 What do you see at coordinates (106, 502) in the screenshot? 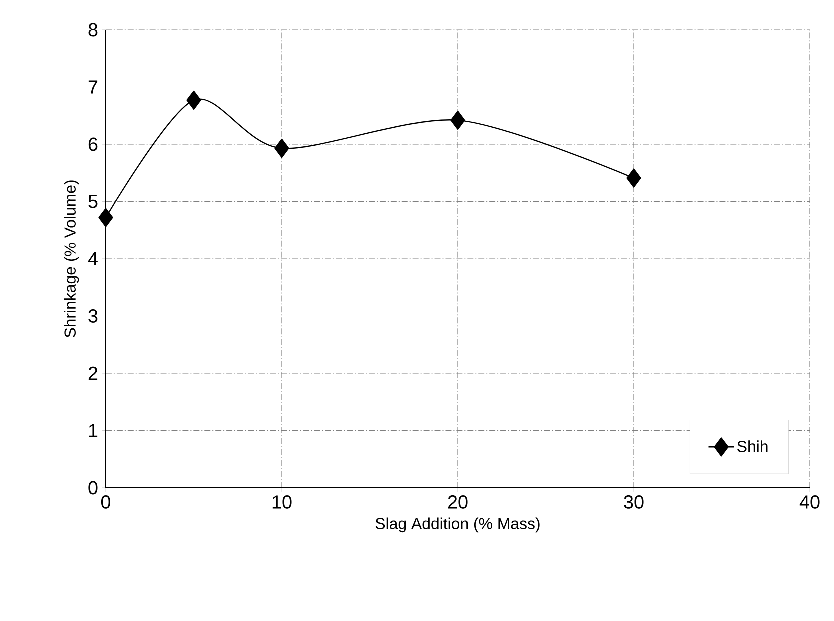
I see `x-tick-label: 0` at bounding box center [106, 502].